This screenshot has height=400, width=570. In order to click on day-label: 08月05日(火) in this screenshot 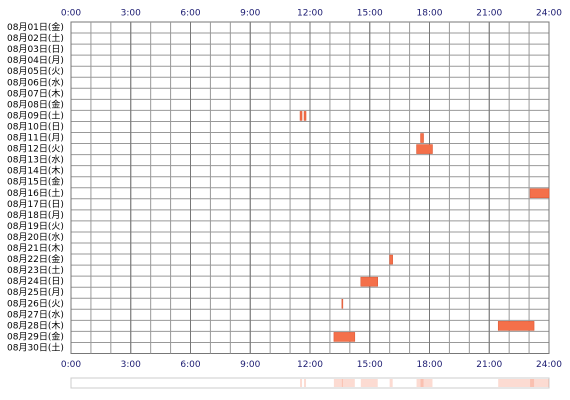, I will do `click(35, 71)`.